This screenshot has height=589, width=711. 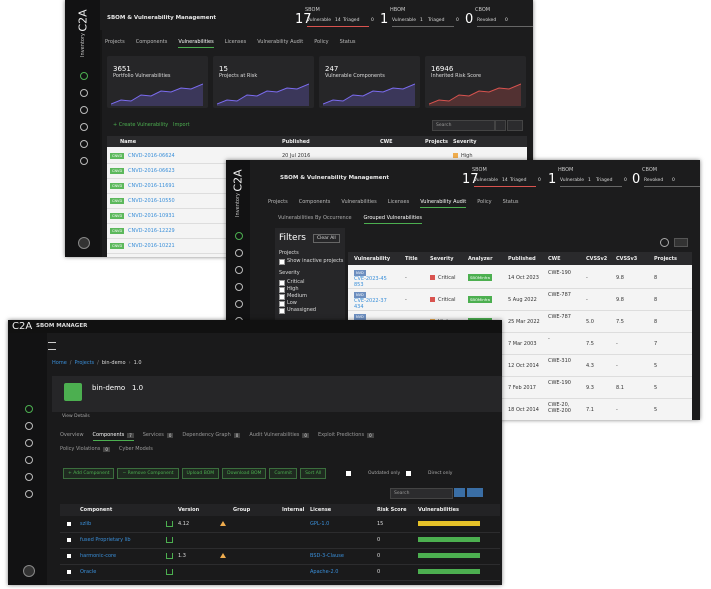 What do you see at coordinates (151, 156) in the screenshot?
I see `vulnerability-link: CNVD-2016-06624` at bounding box center [151, 156].